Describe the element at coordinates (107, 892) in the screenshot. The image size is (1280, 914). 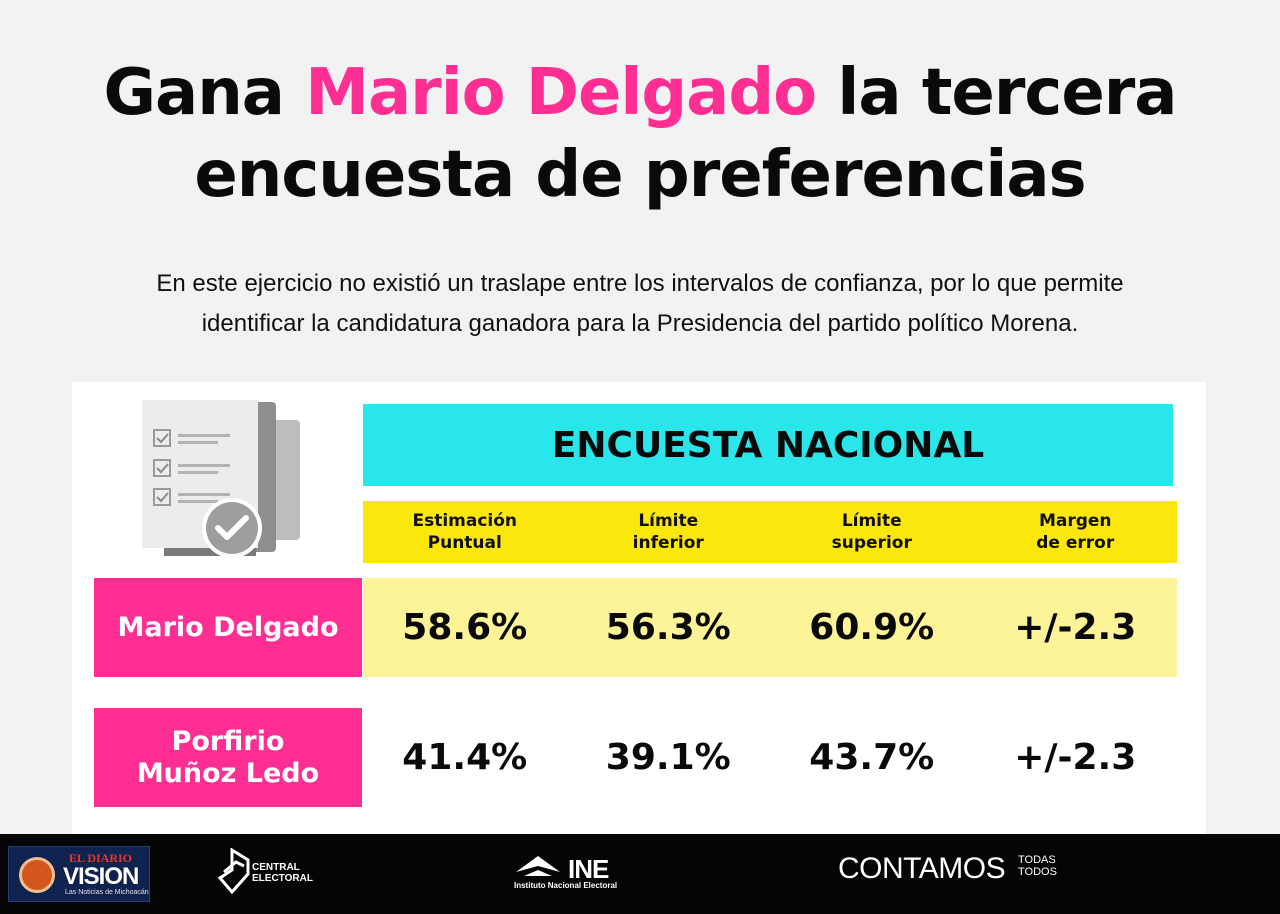
I see `vision-logo-tagline: Las Noticias de Michoacán` at that location.